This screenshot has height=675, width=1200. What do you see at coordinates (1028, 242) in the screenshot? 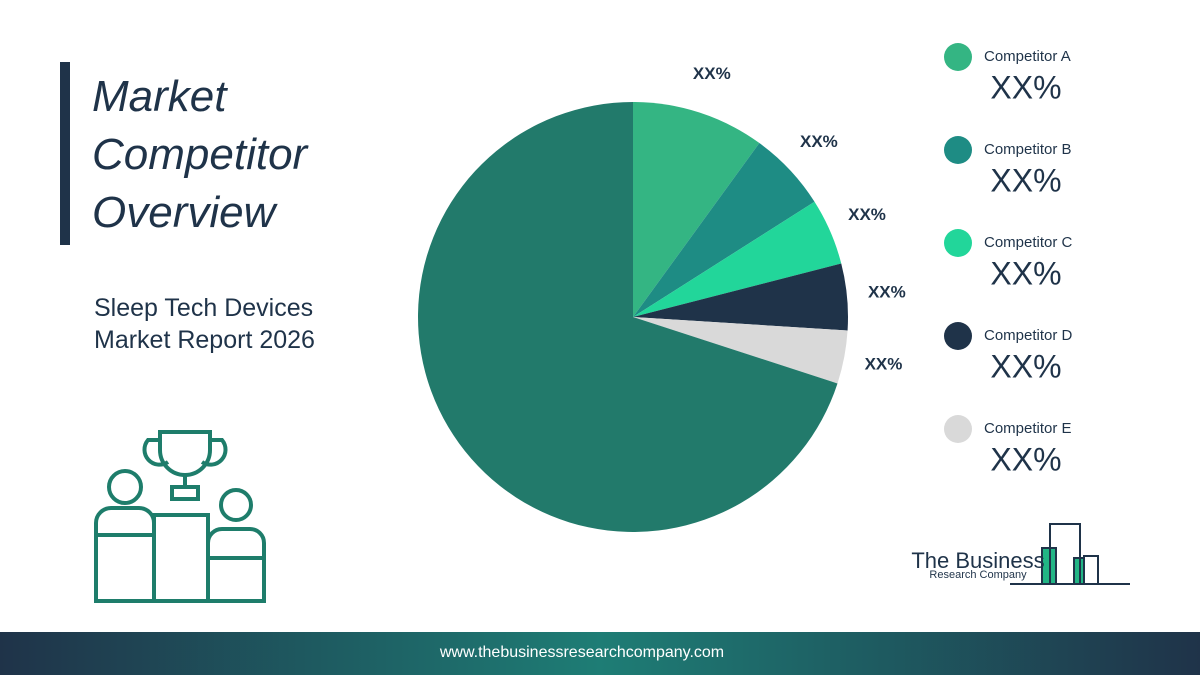
I see `legend-label: Competitor C` at bounding box center [1028, 242].